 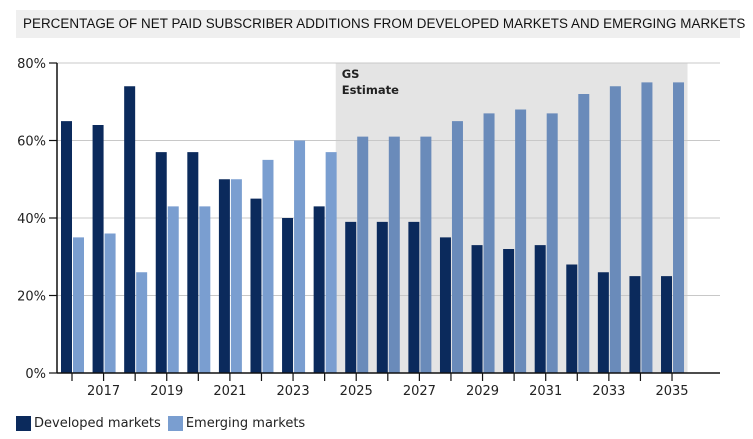 What do you see at coordinates (300, 256) in the screenshot?
I see `bar-emerging-2023` at bounding box center [300, 256].